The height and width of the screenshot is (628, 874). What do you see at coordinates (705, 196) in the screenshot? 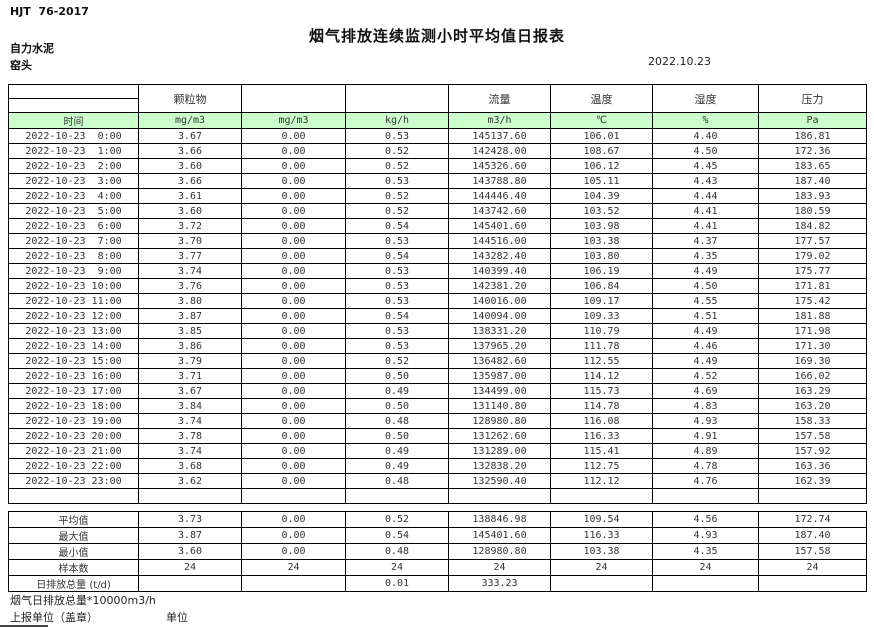
I see `value-cell: 4.44` at bounding box center [705, 196].